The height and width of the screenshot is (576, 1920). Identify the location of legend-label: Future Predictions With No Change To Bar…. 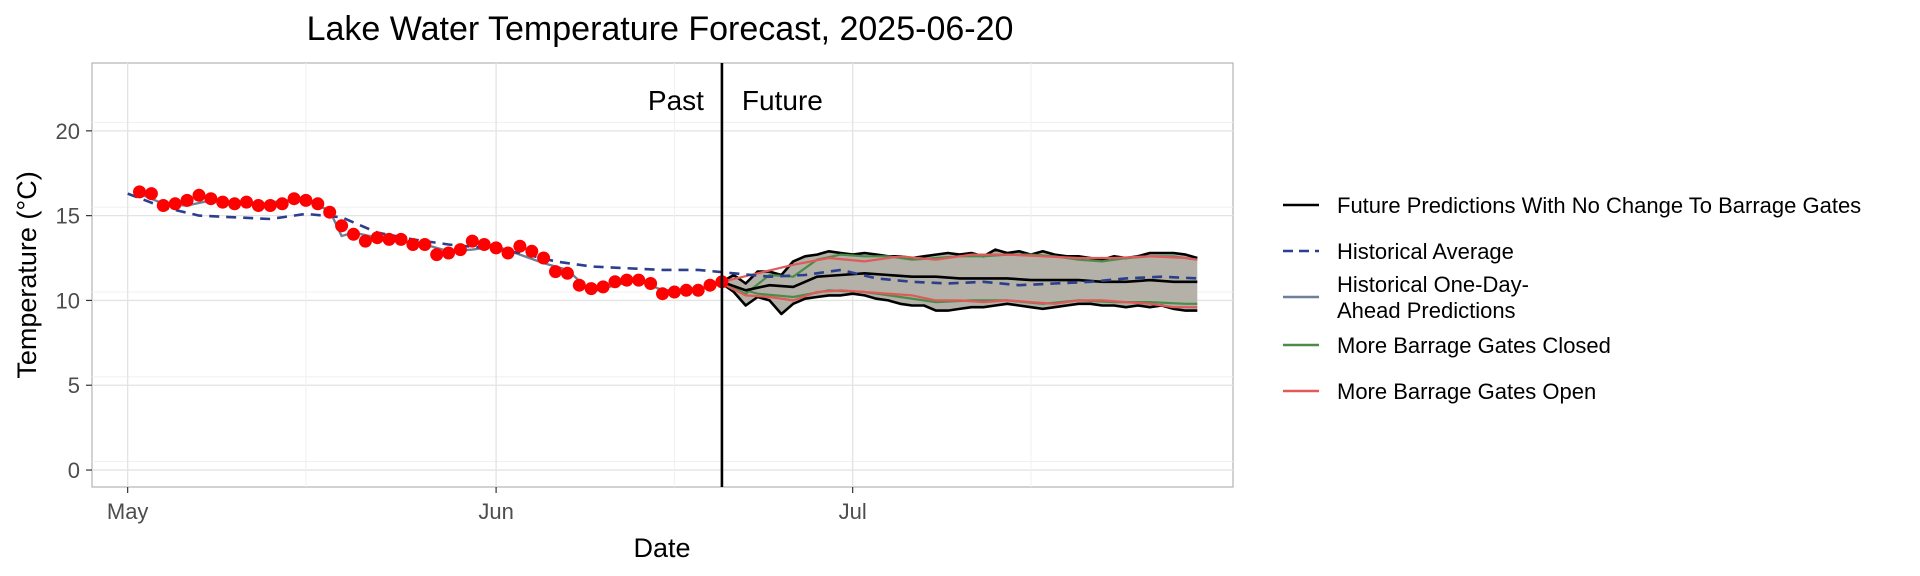
(1599, 205).